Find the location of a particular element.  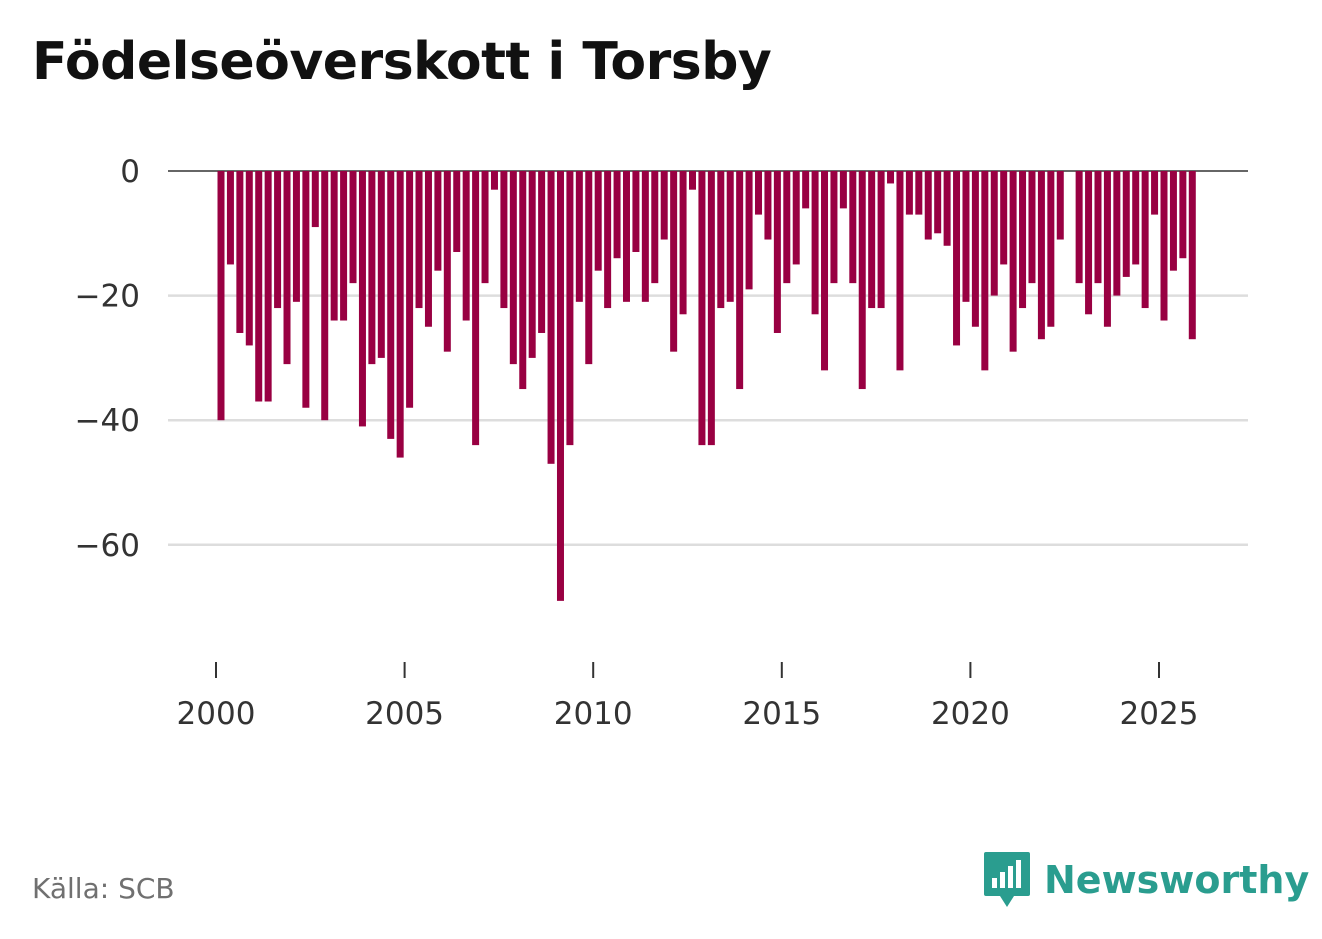

x-tick-label: 2000 is located at coordinates (216, 714).